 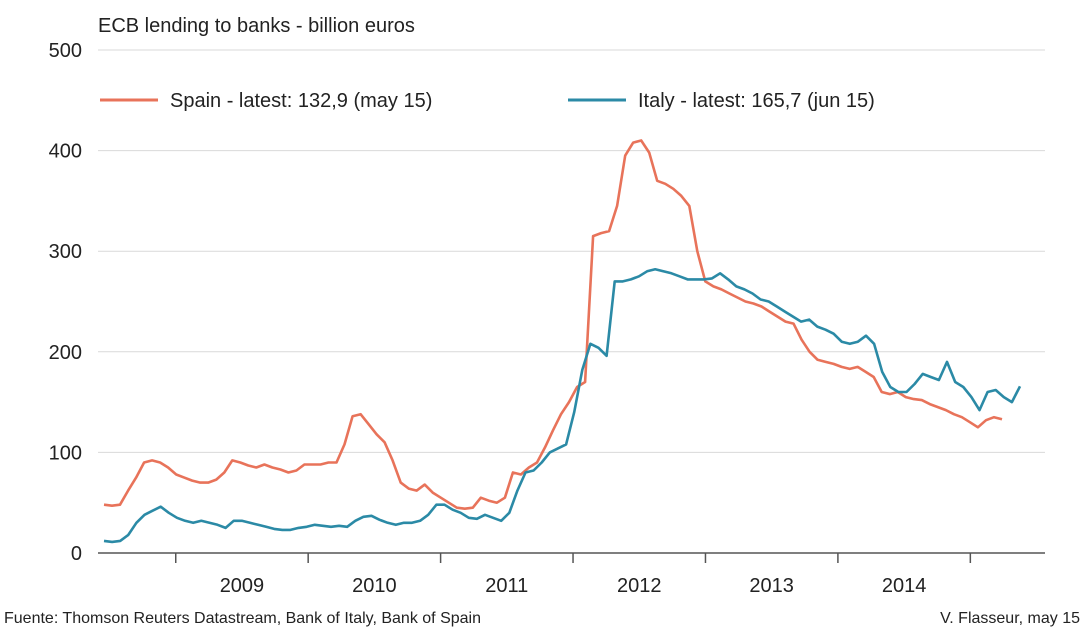 I want to click on y-tick-label: 500, so click(x=65, y=51).